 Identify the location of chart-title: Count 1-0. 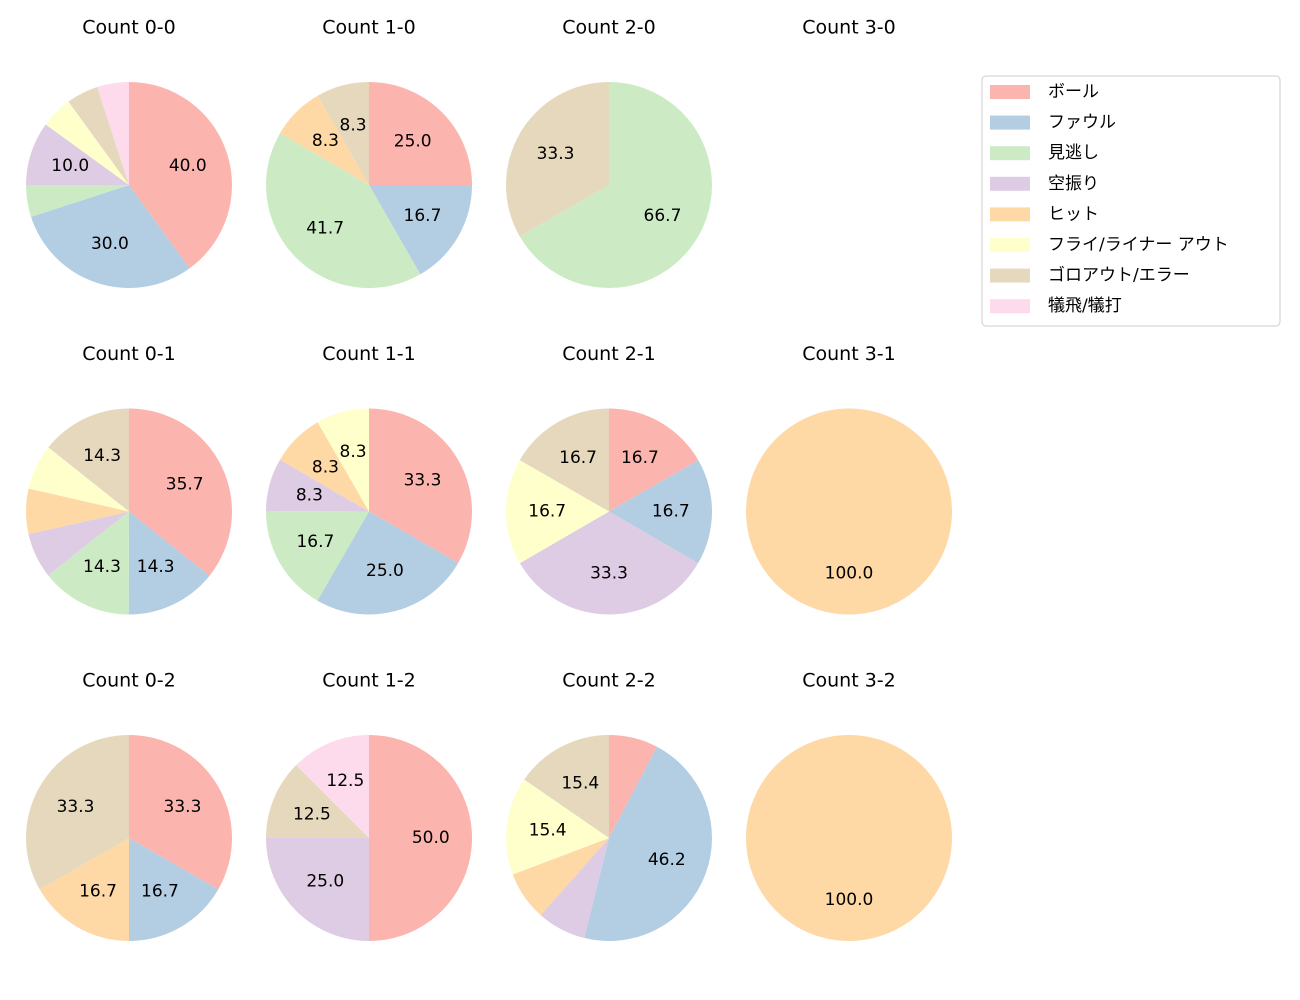
(369, 28).